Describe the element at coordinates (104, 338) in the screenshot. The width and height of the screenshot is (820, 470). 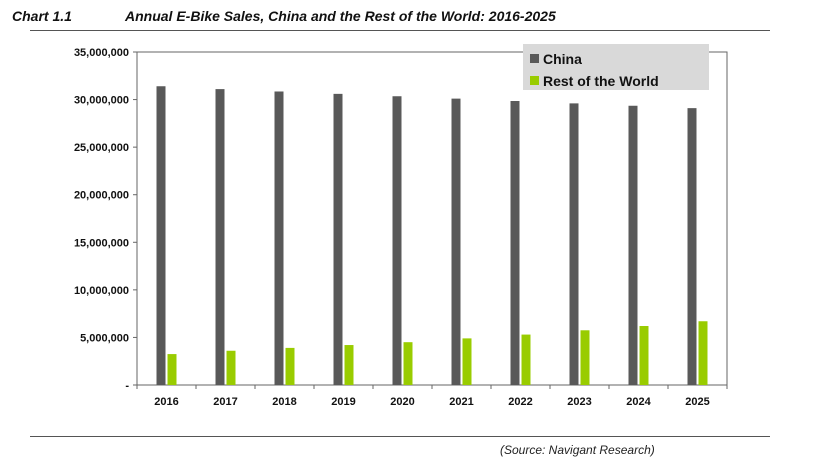
I see `y-tick-label: 5,000,000` at that location.